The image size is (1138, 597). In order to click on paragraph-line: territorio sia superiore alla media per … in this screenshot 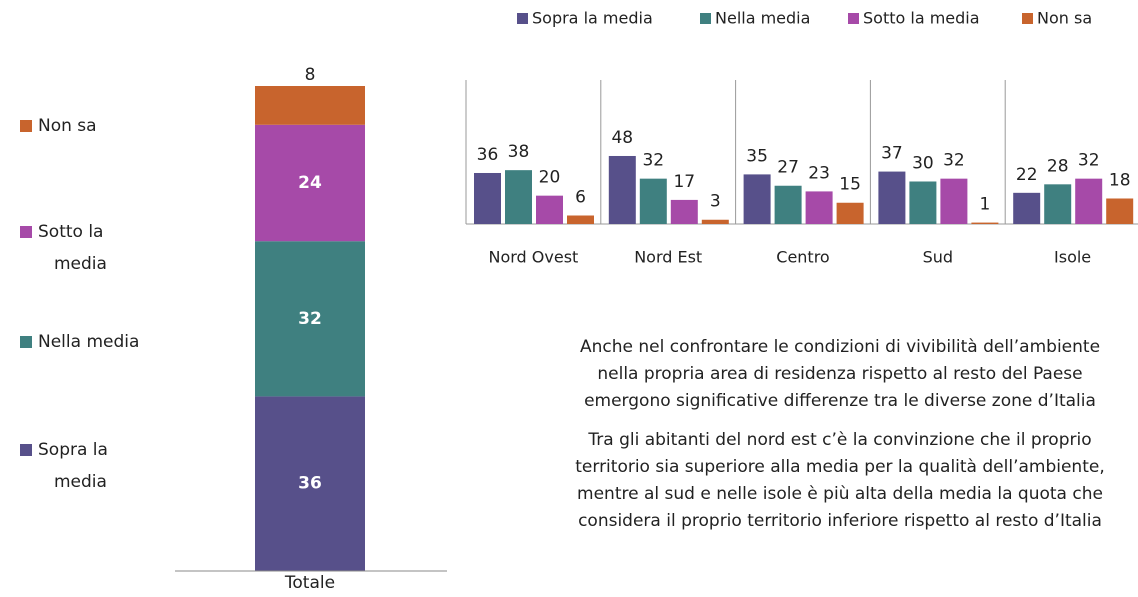, I will do `click(839, 467)`.